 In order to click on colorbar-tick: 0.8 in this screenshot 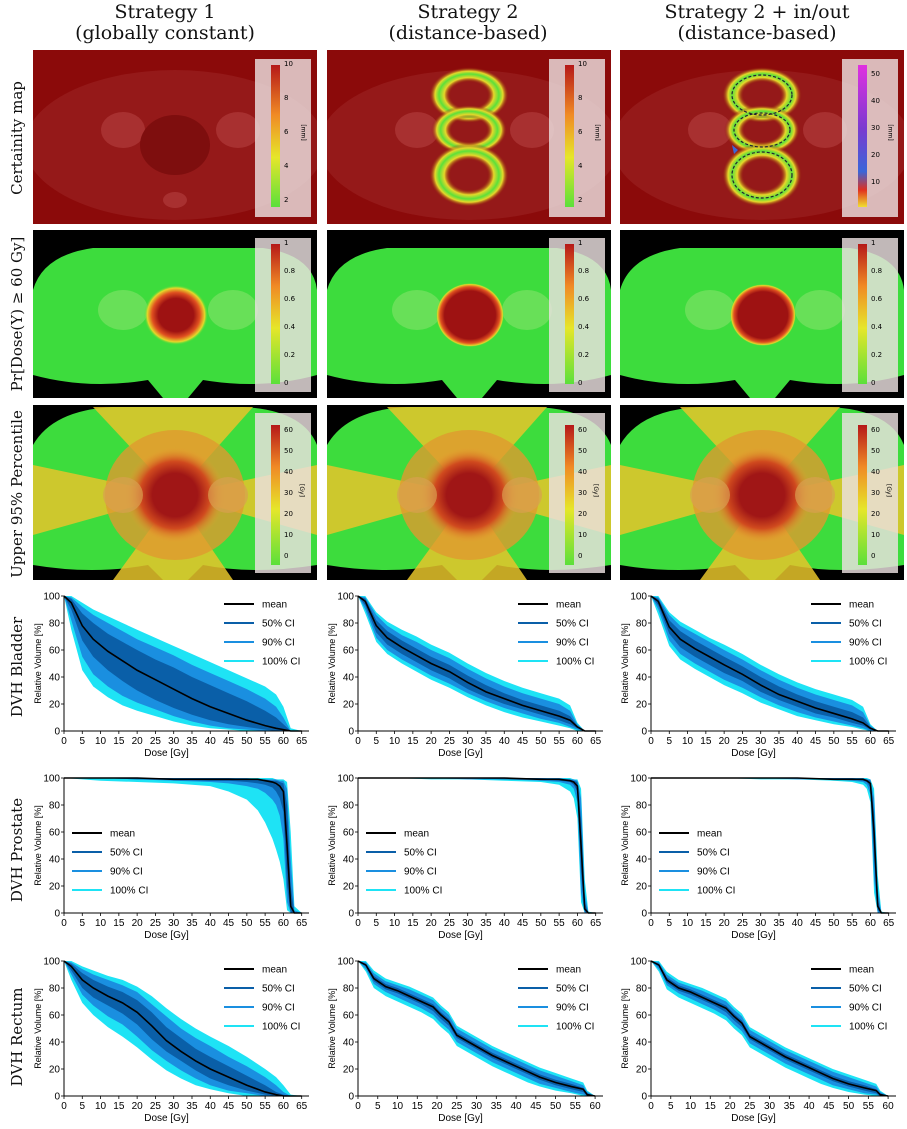, I will do `click(877, 271)`.